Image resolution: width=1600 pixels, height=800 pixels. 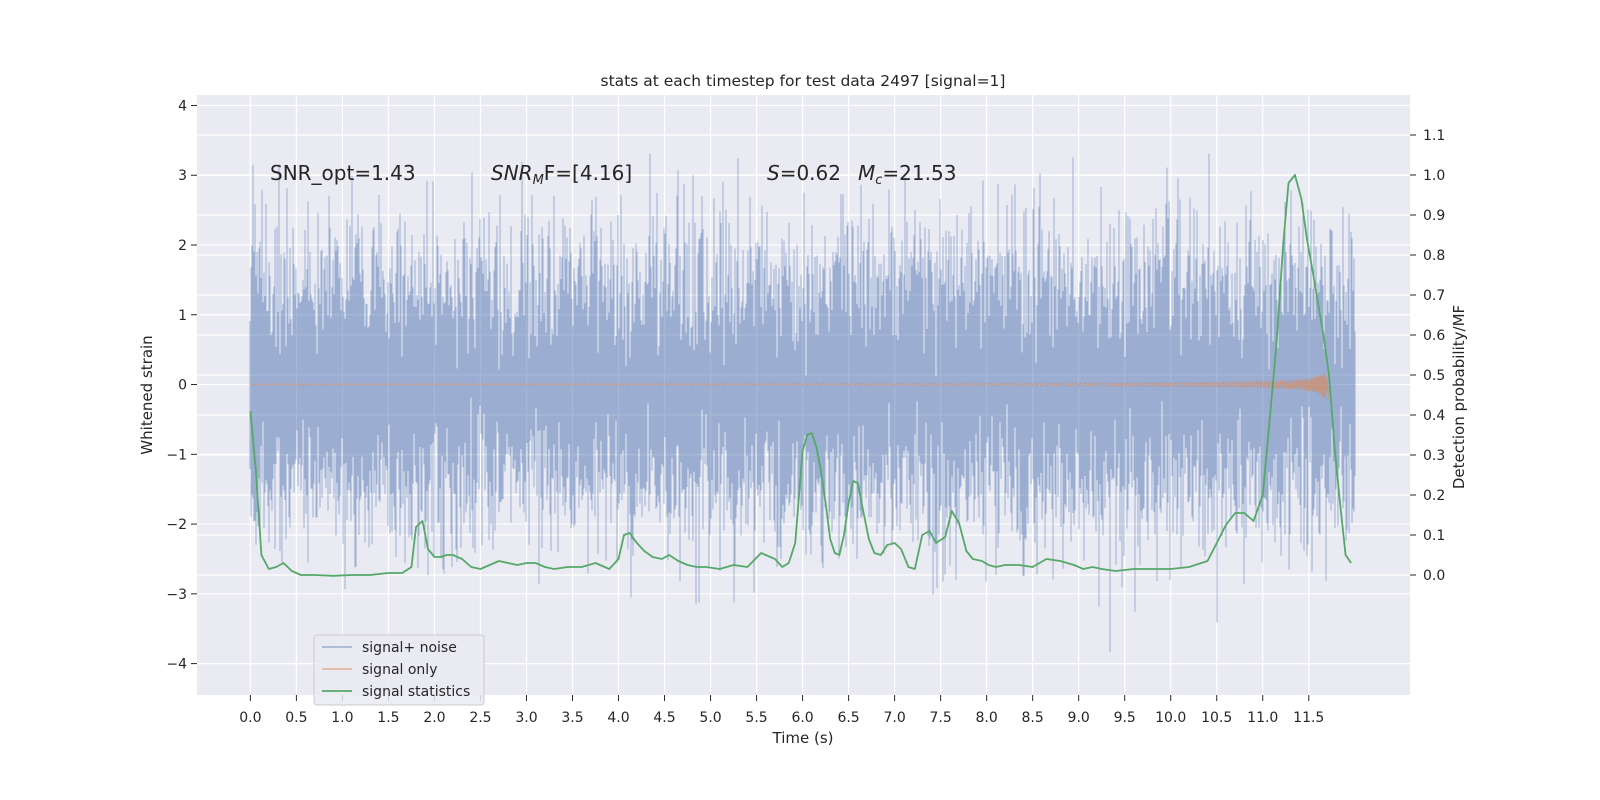 I want to click on signal-only-line, so click(x=790, y=385).